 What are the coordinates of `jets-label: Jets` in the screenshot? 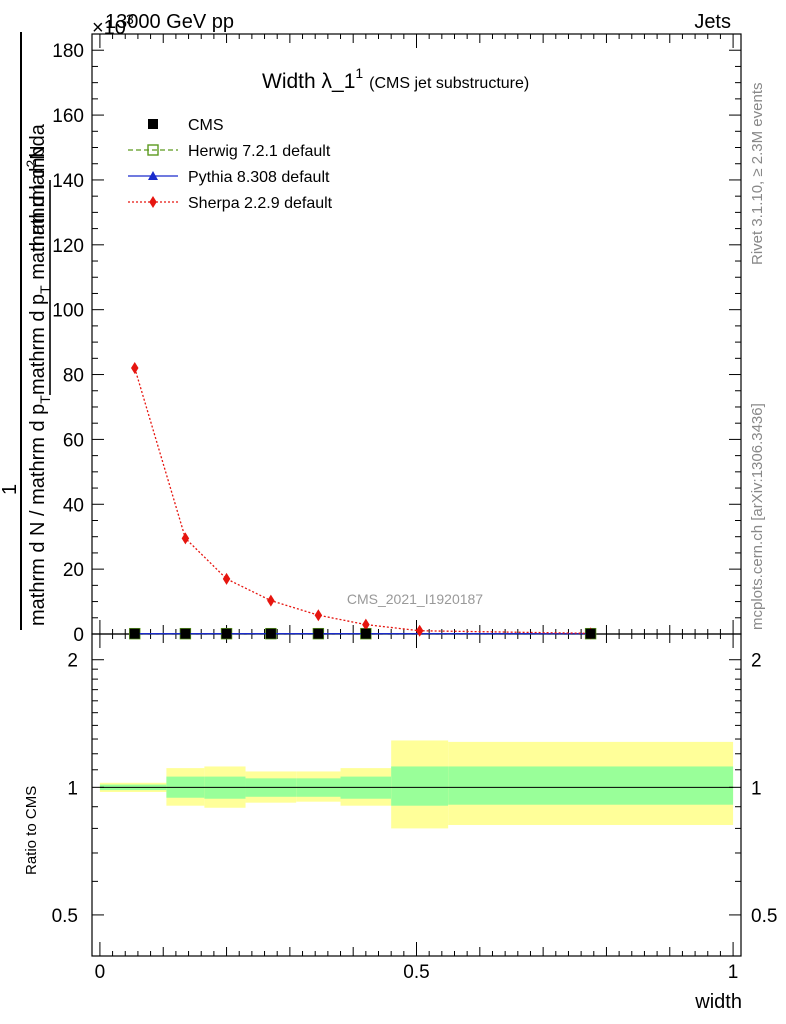 It's located at (712, 22).